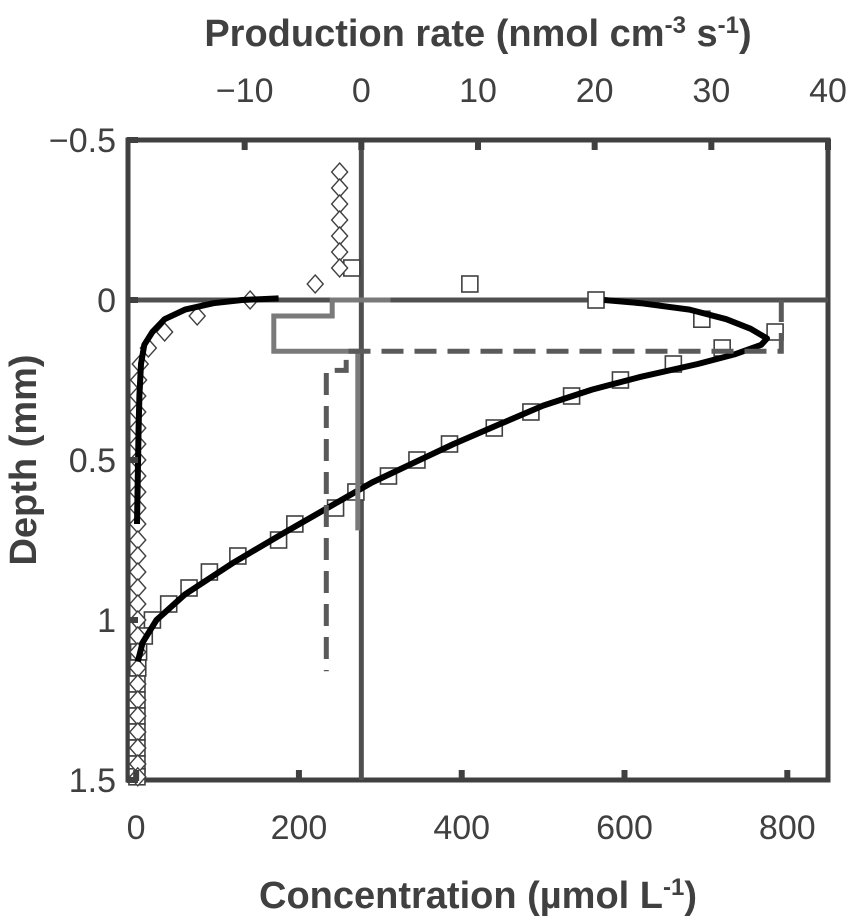  What do you see at coordinates (92, 781) in the screenshot?
I see `y-tick-label: 1.5` at bounding box center [92, 781].